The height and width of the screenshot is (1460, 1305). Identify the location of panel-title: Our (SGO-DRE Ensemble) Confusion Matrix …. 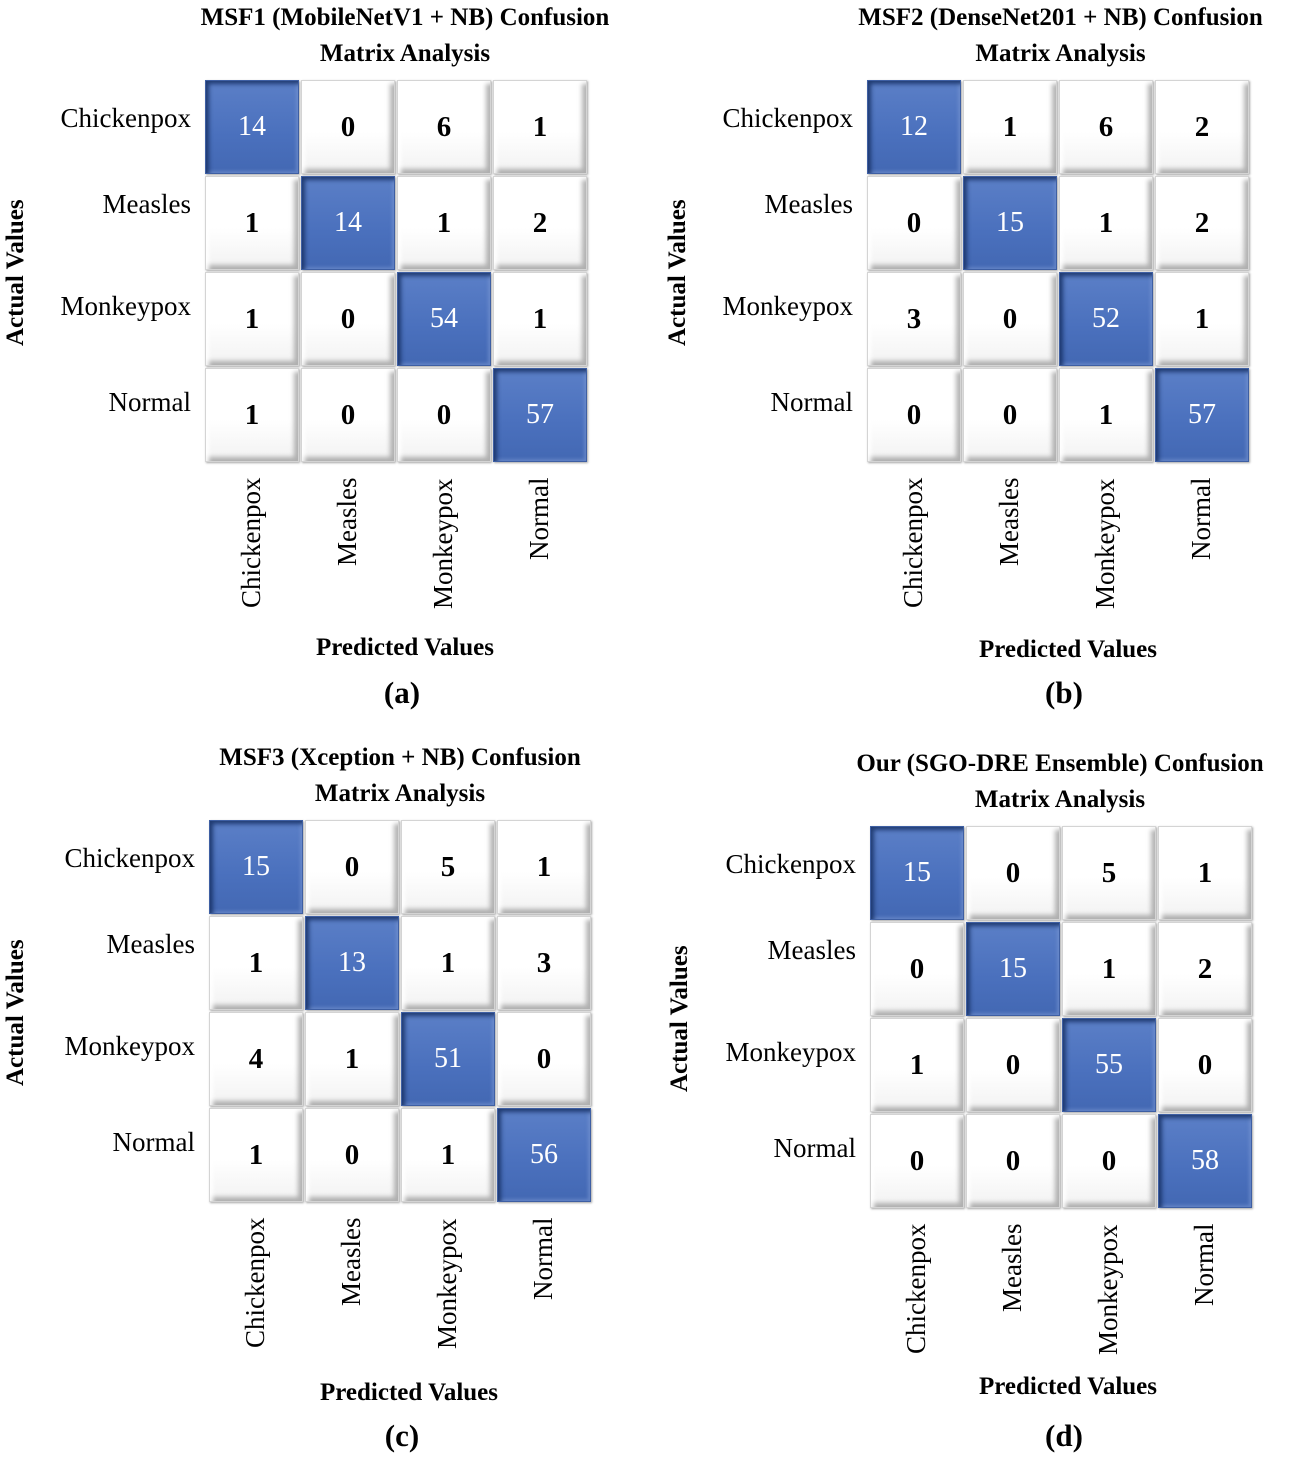
(1052, 782).